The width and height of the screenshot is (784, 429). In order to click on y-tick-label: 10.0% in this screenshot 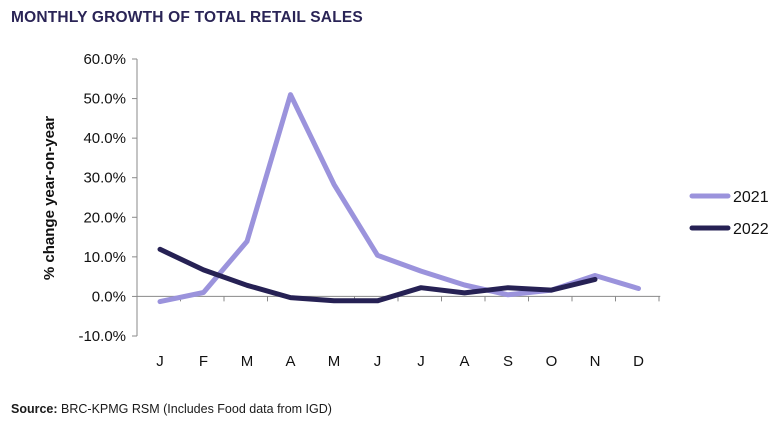, I will do `click(104, 257)`.